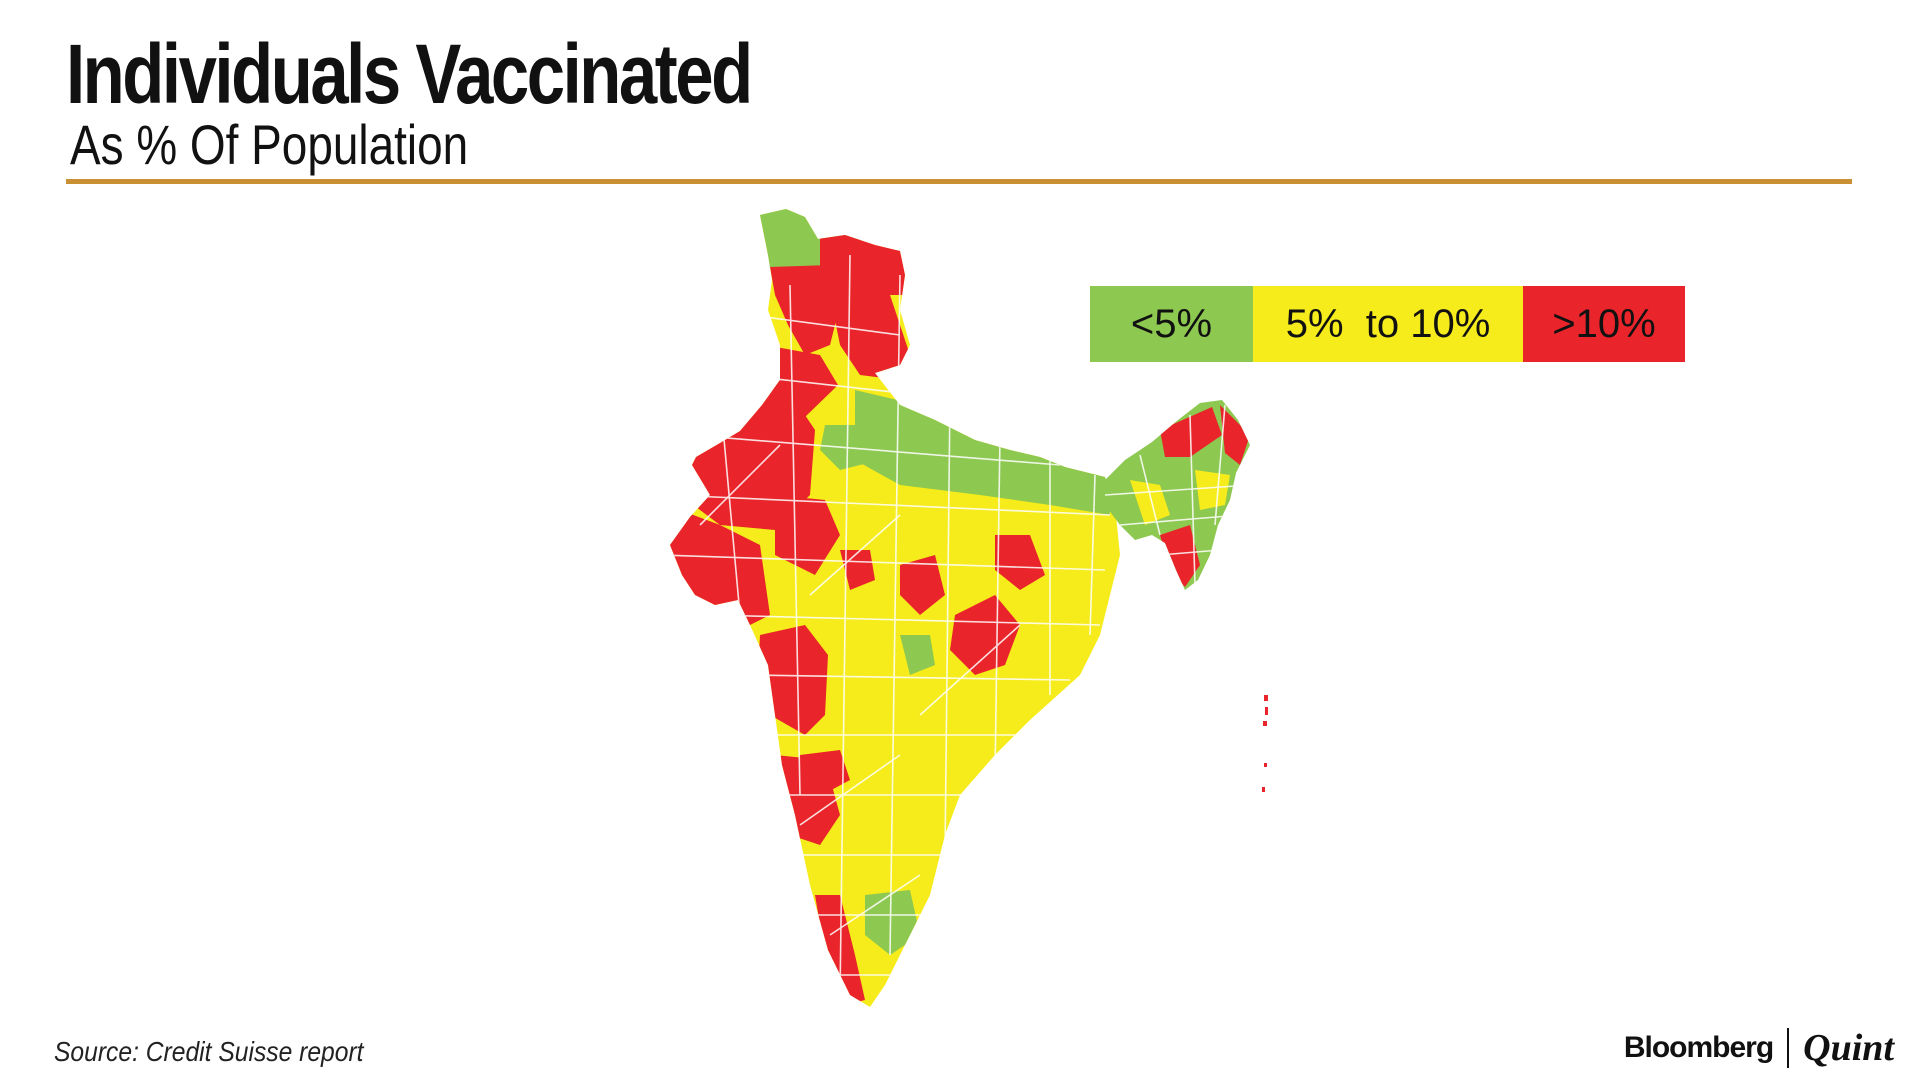 This screenshot has width=1920, height=1080. I want to click on brand-logo: Bloomberg Quint, so click(1759, 1048).